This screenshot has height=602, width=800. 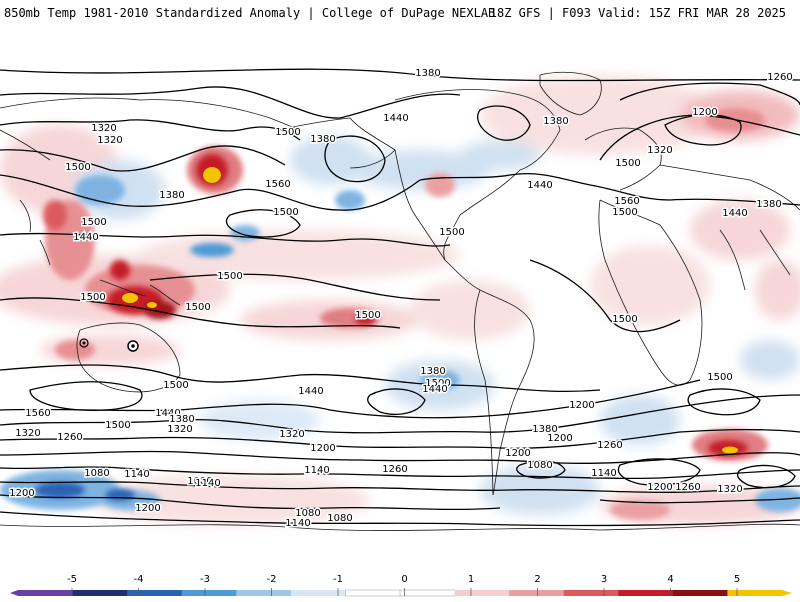 What do you see at coordinates (471, 579) in the screenshot?
I see `colorbar-tick-label: 1` at bounding box center [471, 579].